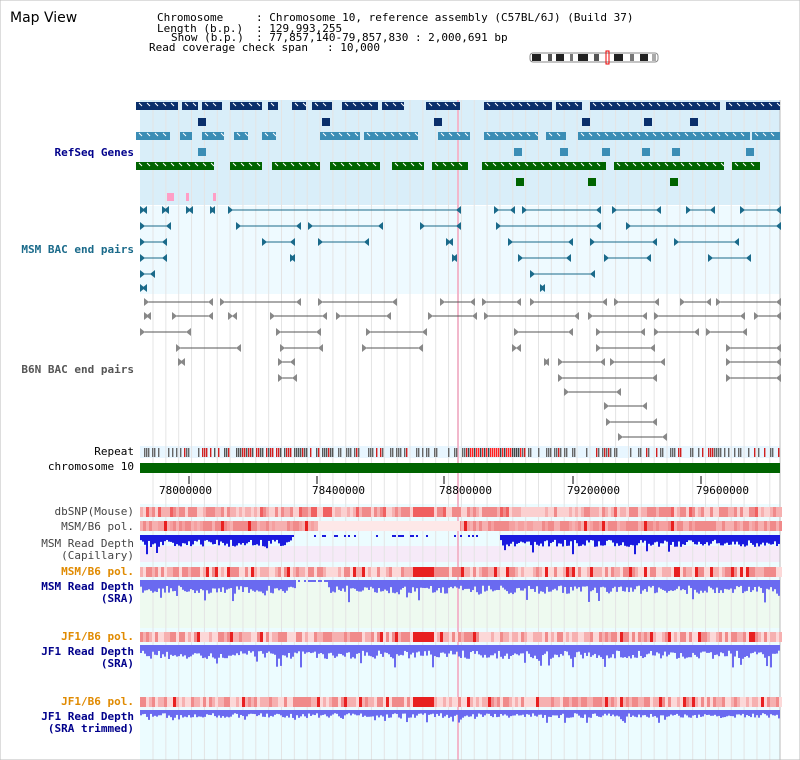  Describe the element at coordinates (389, 526) in the screenshot. I see `msm-b6-pol-gap` at that location.